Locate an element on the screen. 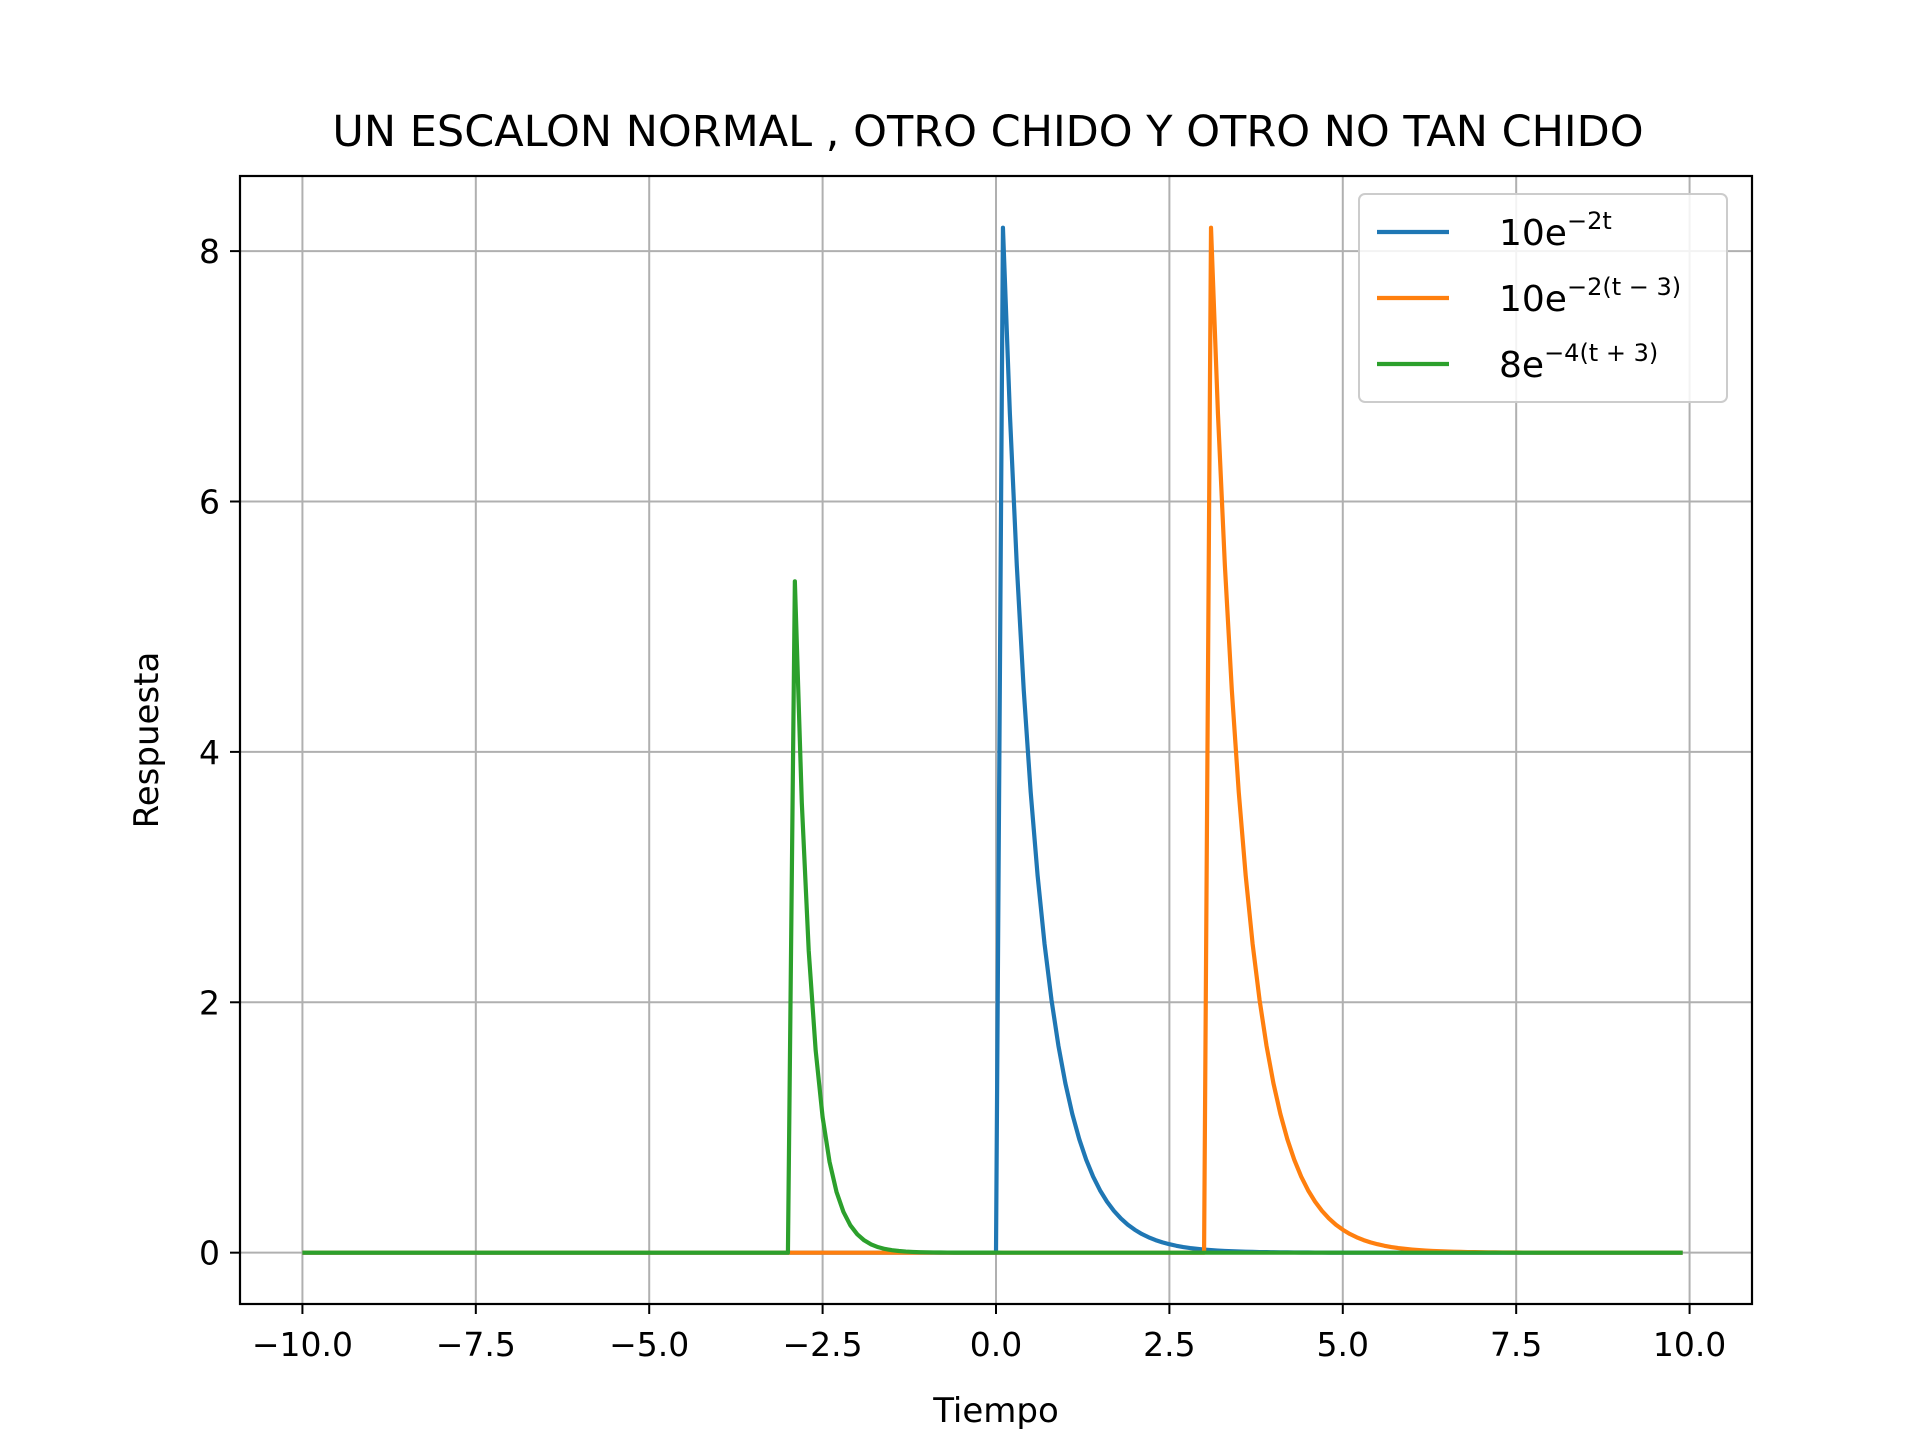 This screenshot has height=1440, width=1920. x-axis-label: Tiempo is located at coordinates (995, 1411).